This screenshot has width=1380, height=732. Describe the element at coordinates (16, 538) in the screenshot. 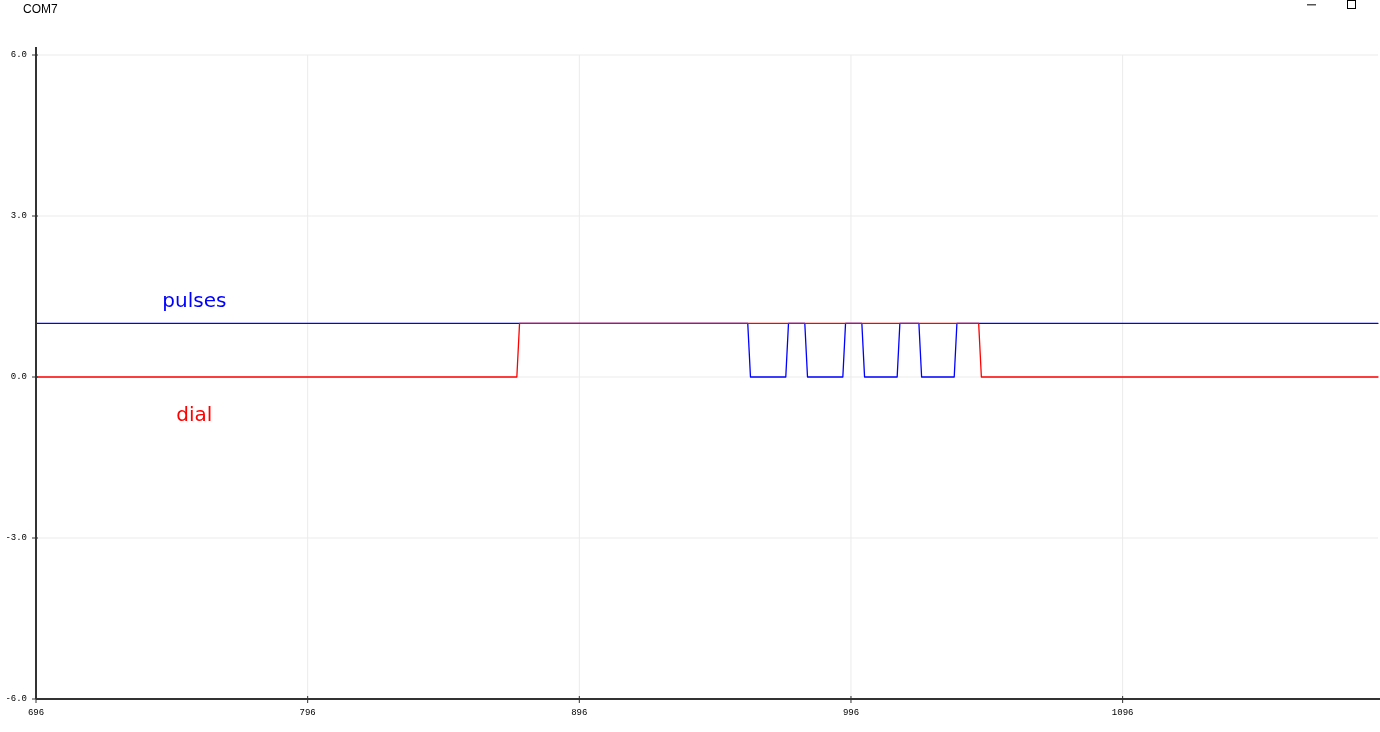

I see `y-tick-label: -3.0` at that location.